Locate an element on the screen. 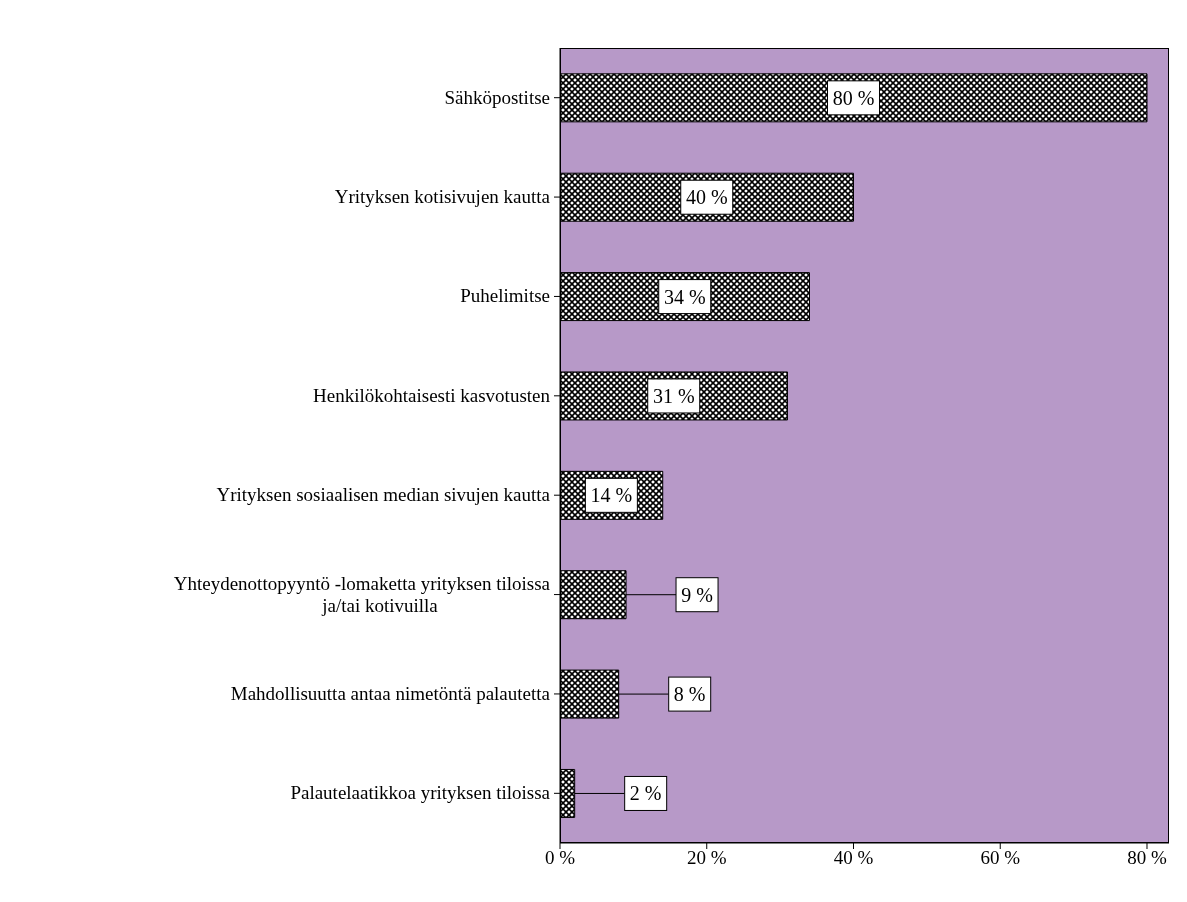 The image size is (1187, 902). data-label: 8 % is located at coordinates (689, 694).